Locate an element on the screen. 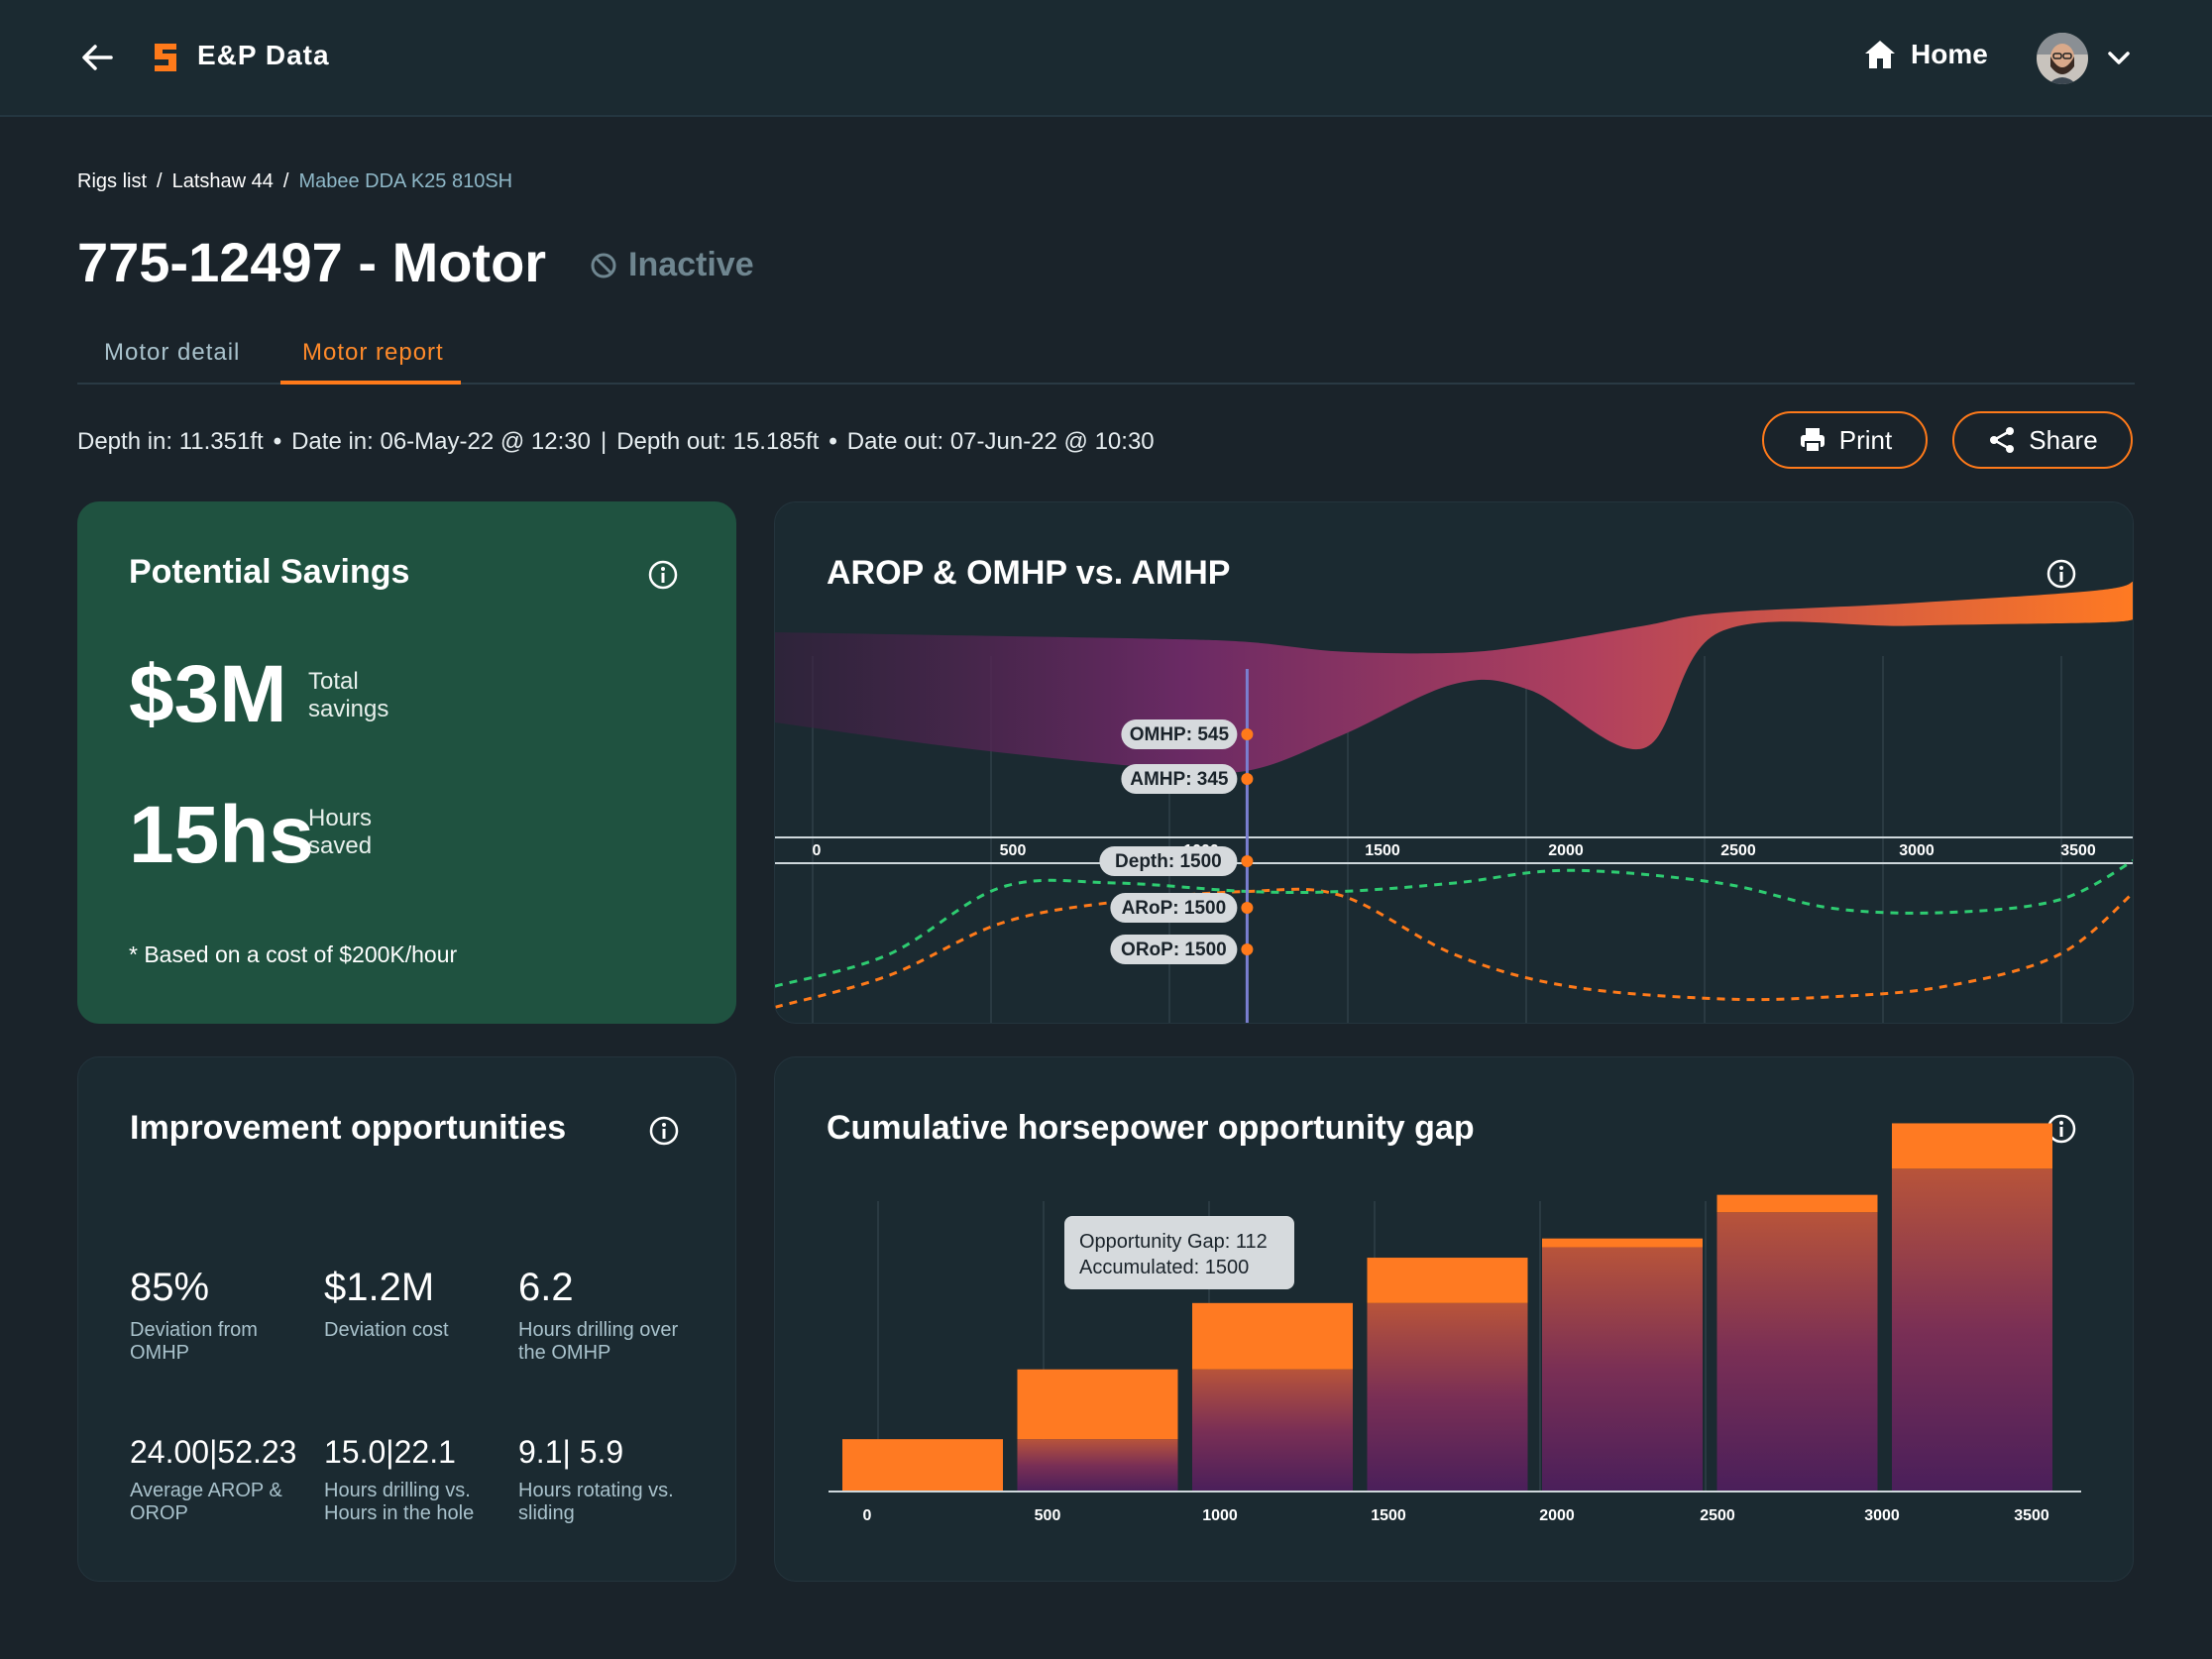 The image size is (2212, 1659). hours-saved-label: Hours saved is located at coordinates (340, 832).